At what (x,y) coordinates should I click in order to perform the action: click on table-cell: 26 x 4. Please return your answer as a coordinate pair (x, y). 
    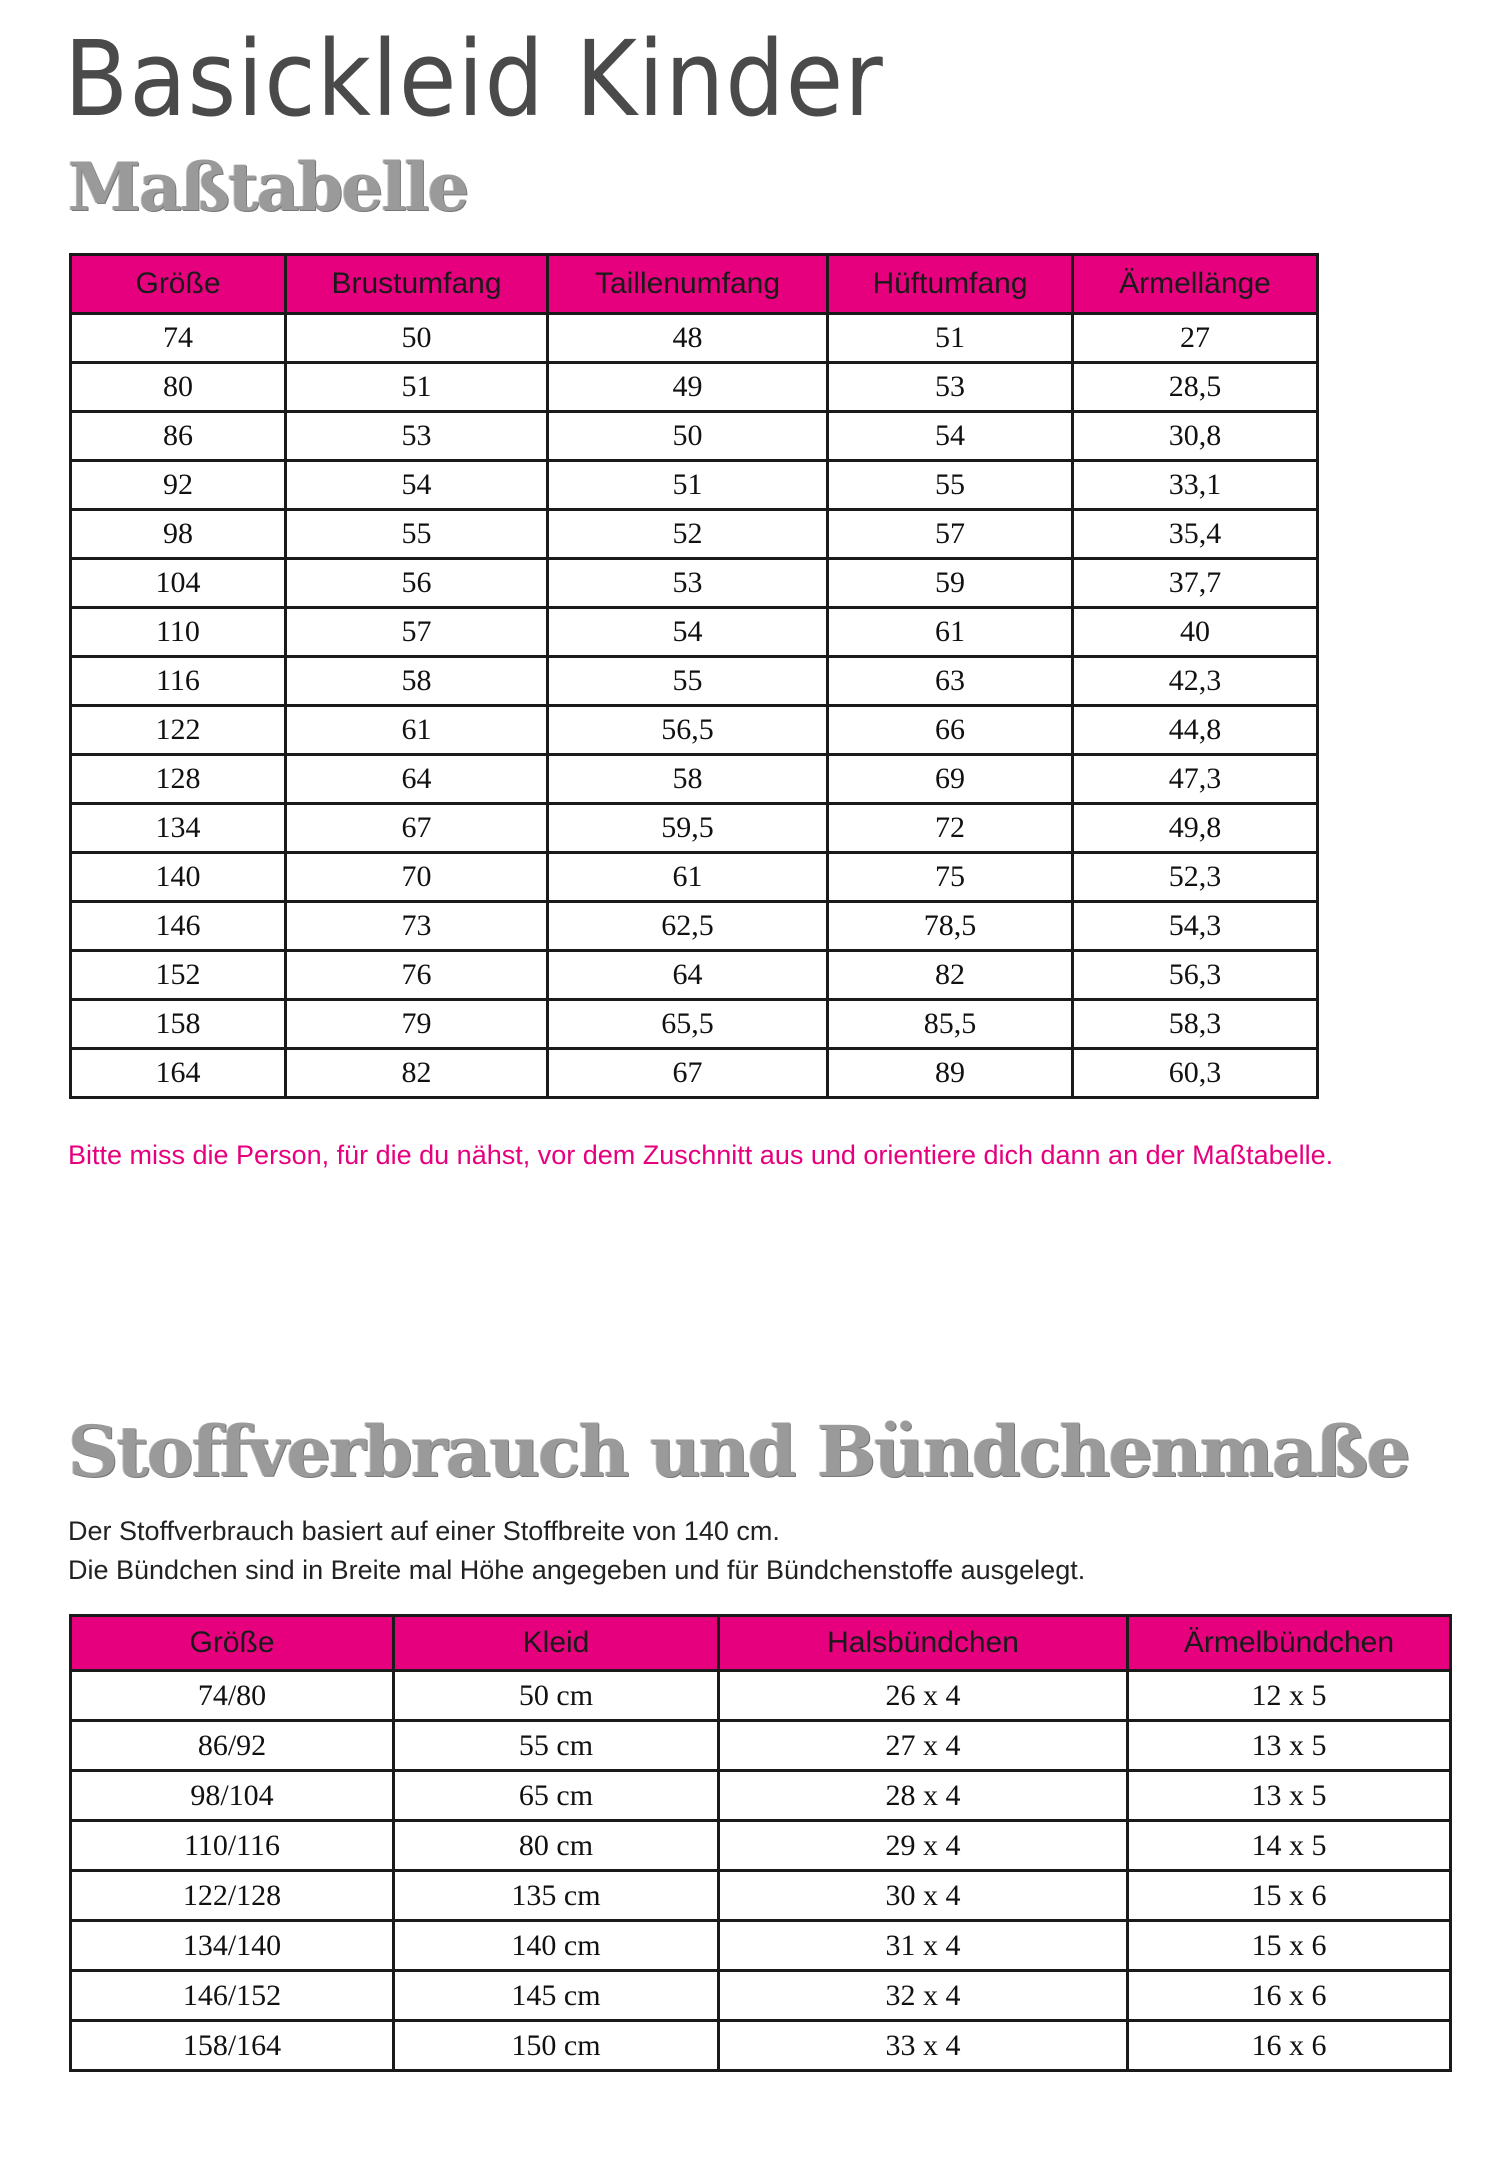
    Looking at the image, I should click on (923, 1695).